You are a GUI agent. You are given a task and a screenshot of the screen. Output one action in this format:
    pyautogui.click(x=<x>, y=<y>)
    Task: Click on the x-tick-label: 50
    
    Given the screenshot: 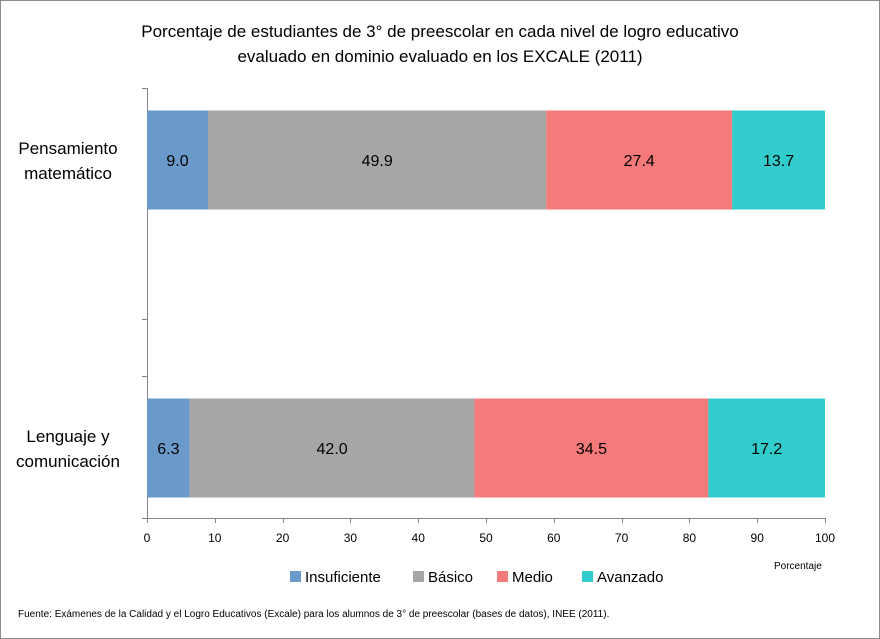 What is the action you would take?
    pyautogui.click(x=486, y=538)
    